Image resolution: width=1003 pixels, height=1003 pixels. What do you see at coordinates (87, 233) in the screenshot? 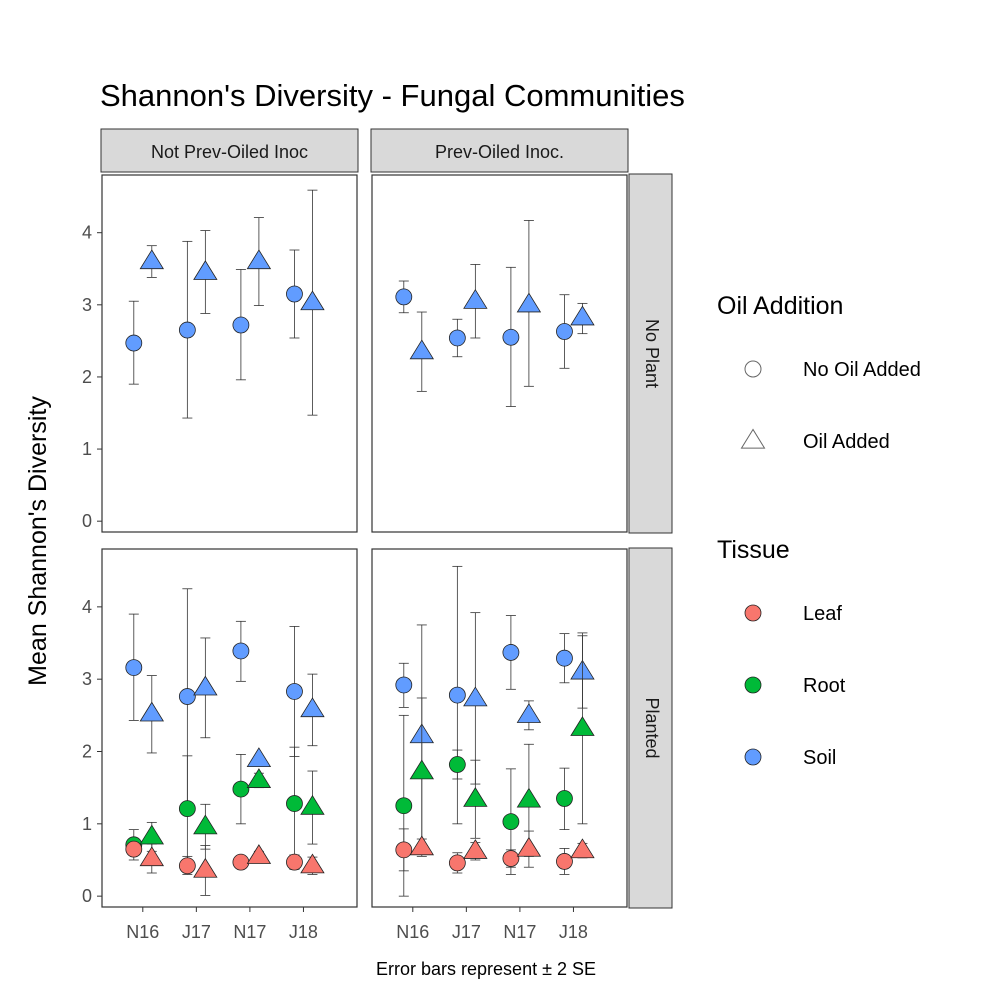
I see `y-tick-label: 4` at bounding box center [87, 233].